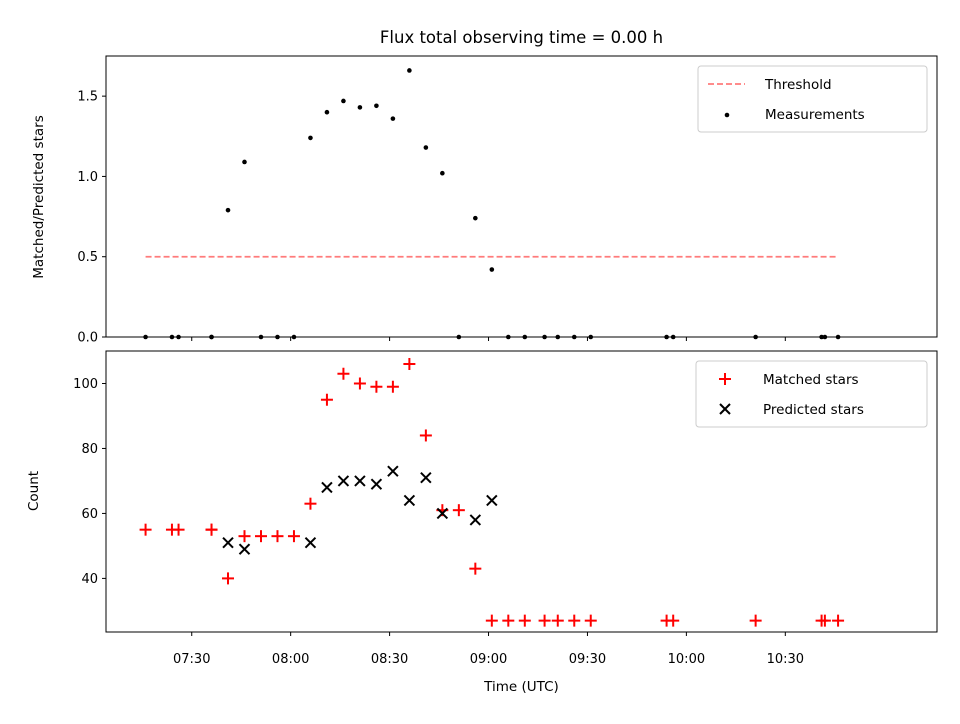 This screenshot has width=960, height=724. I want to click on bottom-y-tick-label: 60, so click(89, 514).